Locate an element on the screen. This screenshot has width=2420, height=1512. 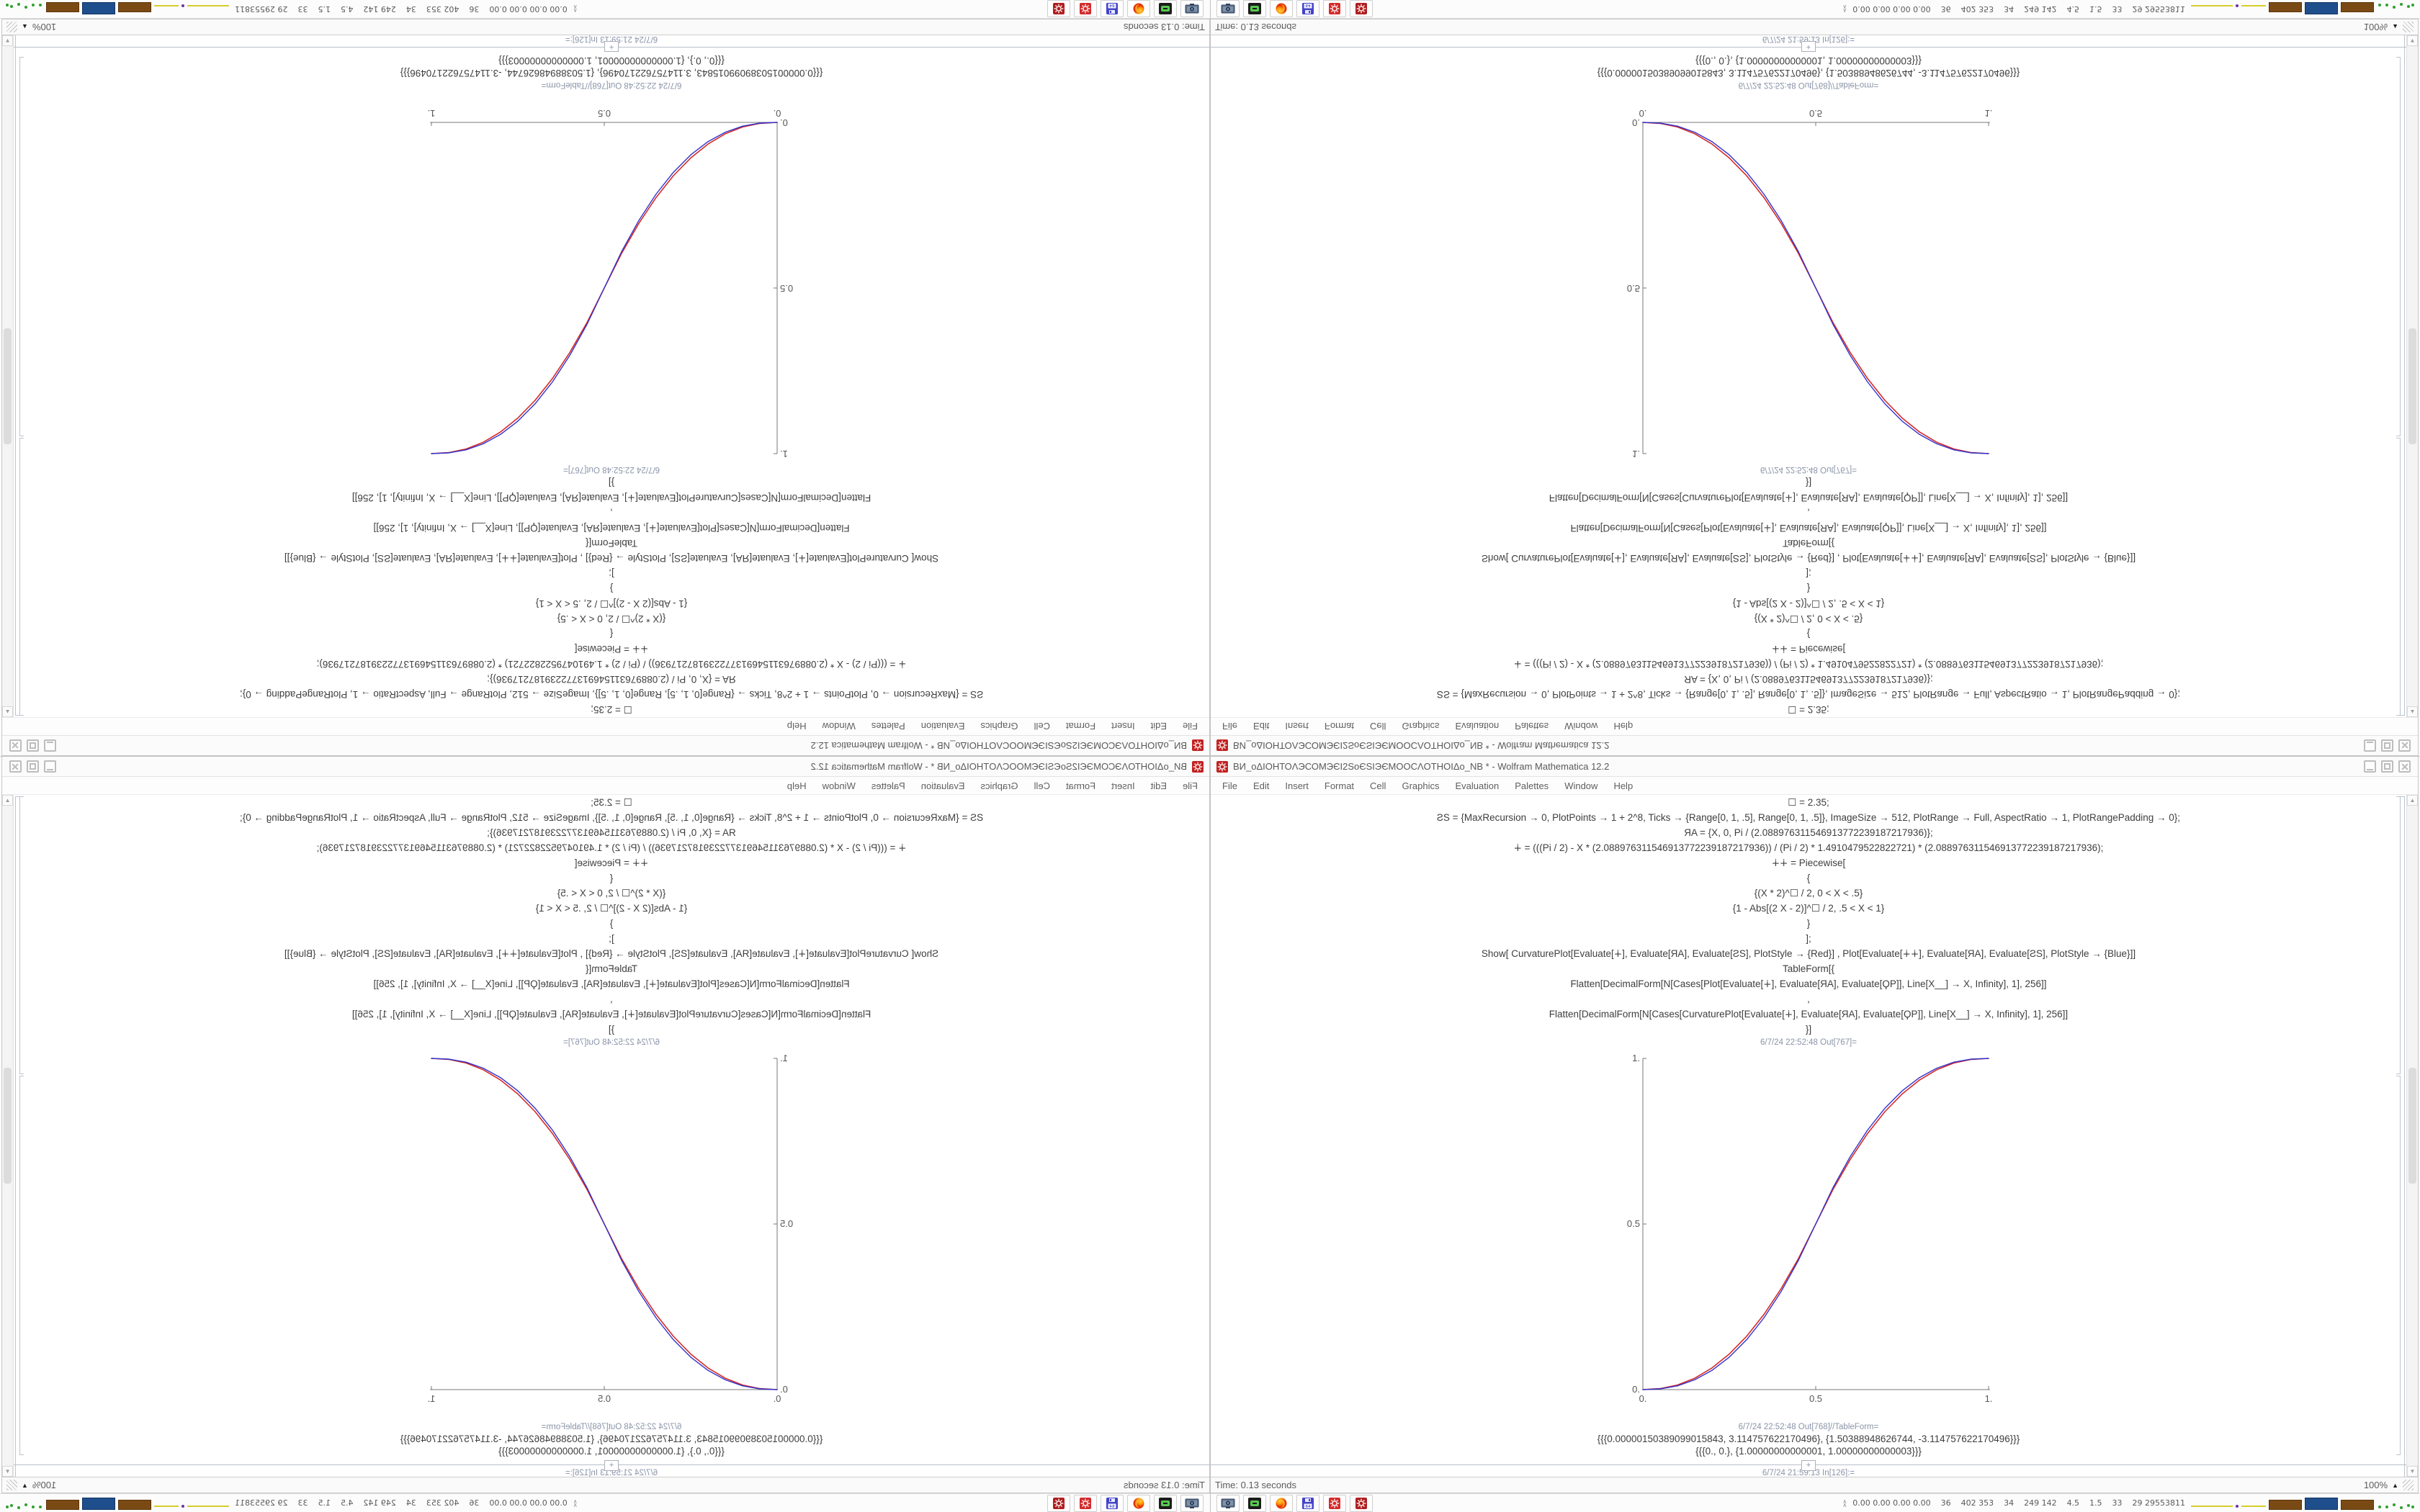
code-line: ☐ = 2.35; is located at coordinates (1808, 802).